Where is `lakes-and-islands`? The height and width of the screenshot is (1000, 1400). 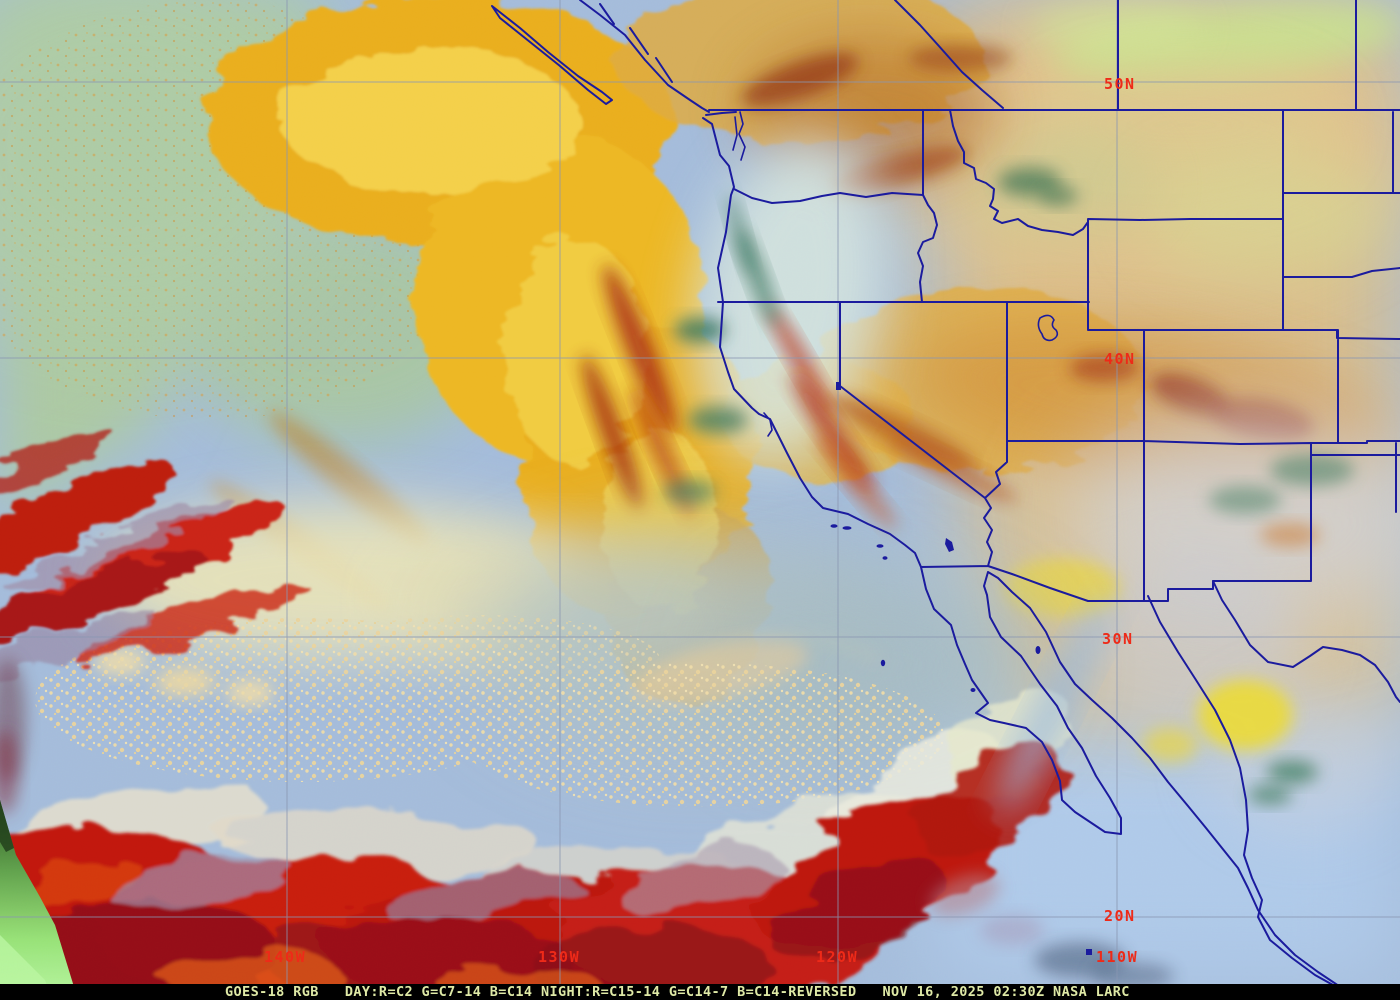
lakes-and-islands is located at coordinates (961, 668).